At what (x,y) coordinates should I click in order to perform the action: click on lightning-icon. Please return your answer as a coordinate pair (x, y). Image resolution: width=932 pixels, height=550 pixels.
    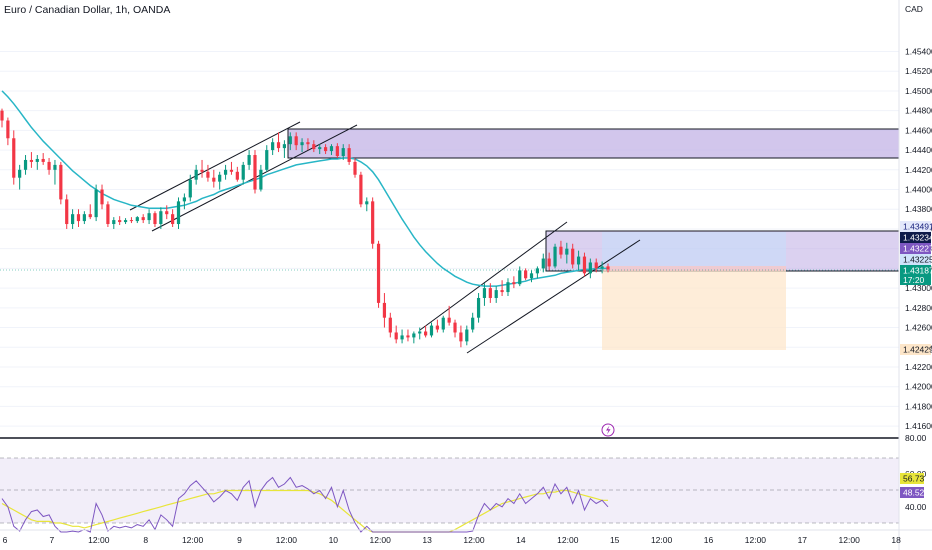
    Looking at the image, I should click on (608, 430).